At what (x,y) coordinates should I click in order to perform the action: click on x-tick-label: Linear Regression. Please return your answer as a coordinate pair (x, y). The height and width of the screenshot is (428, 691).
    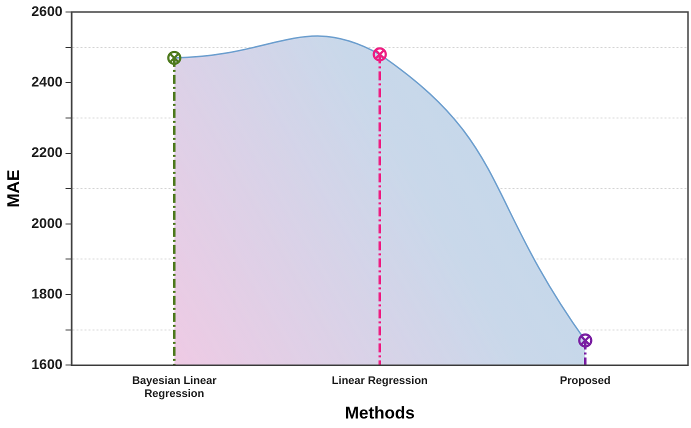
    Looking at the image, I should click on (380, 380).